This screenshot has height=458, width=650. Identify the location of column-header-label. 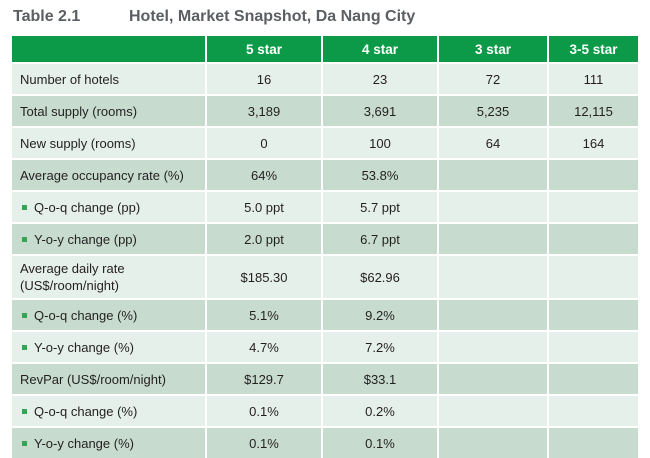
(109, 49).